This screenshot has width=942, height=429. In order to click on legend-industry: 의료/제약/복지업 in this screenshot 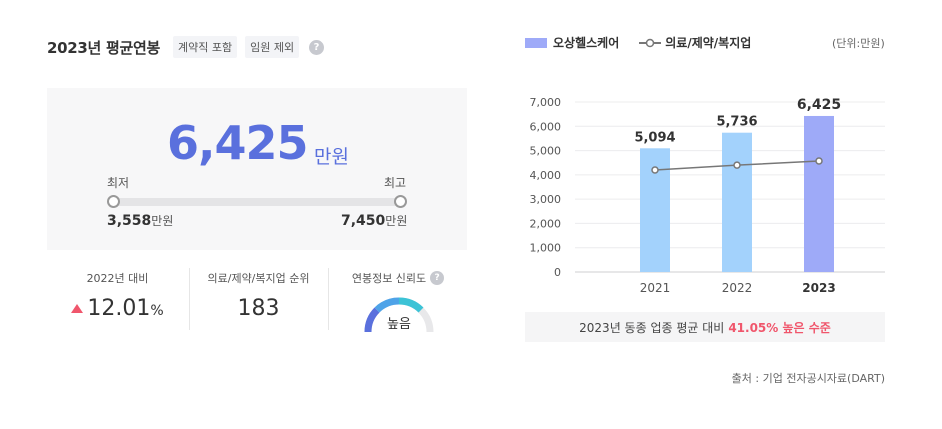, I will do `click(708, 43)`.